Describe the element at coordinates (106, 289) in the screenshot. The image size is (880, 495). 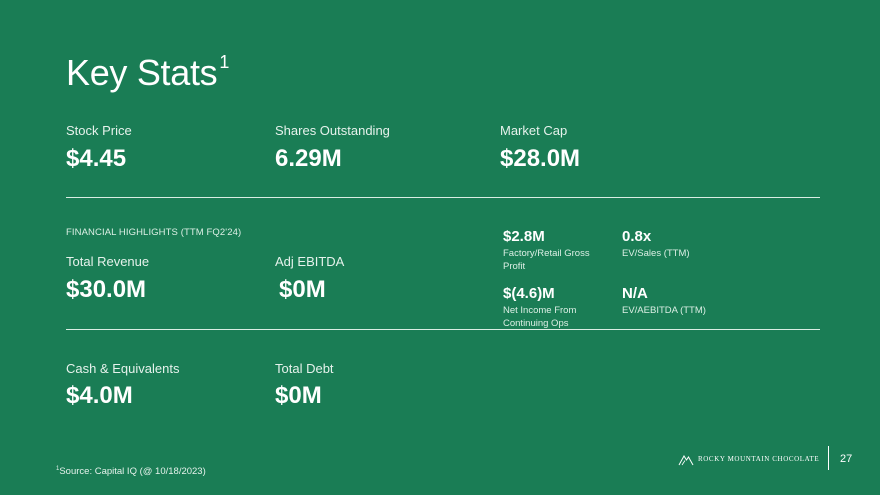
I see `total-revenue-value: $30.0M` at that location.